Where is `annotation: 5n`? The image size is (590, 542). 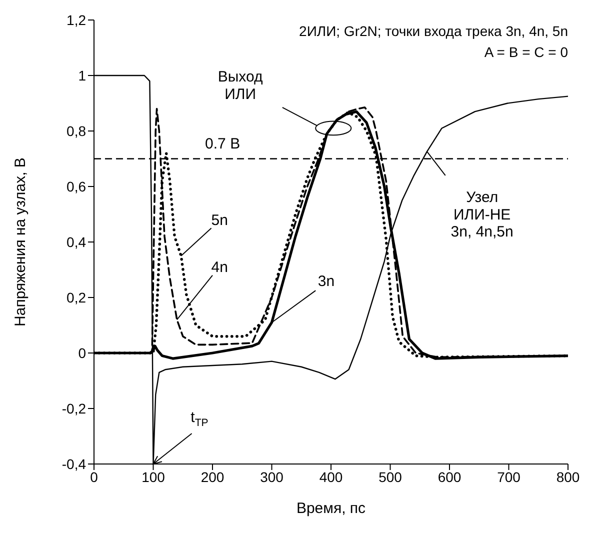
annotation: 5n is located at coordinates (219, 219).